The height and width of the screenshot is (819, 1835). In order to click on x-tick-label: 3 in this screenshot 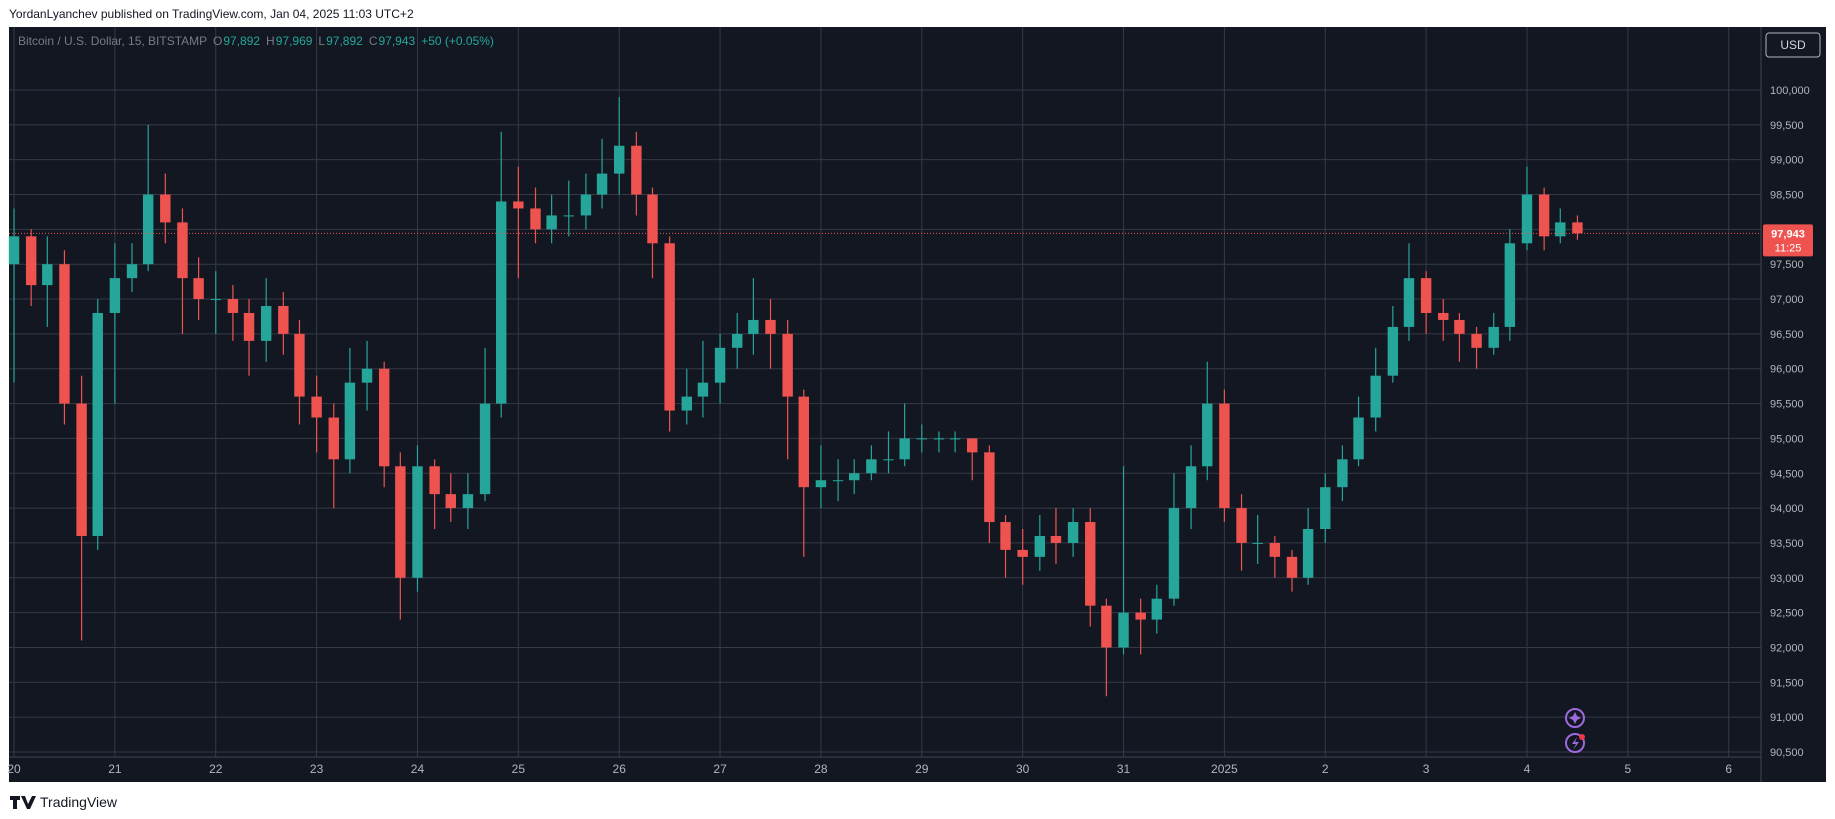, I will do `click(1426, 769)`.